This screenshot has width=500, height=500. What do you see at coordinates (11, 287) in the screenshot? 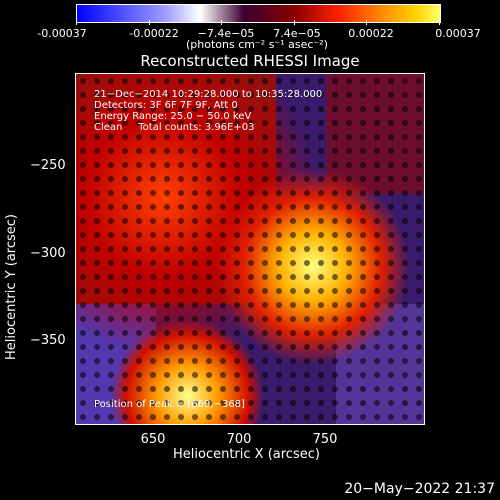
I see `y-axis-label: Heliocentric Y (arcsec)` at bounding box center [11, 287].